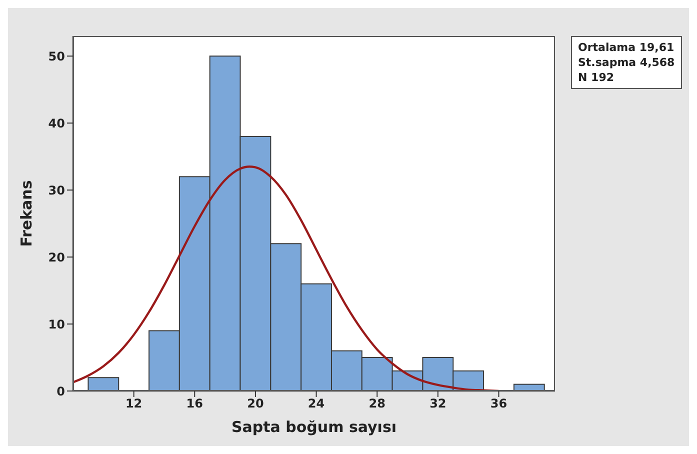  Describe the element at coordinates (377, 403) in the screenshot. I see `x-tick-label: 28` at that location.